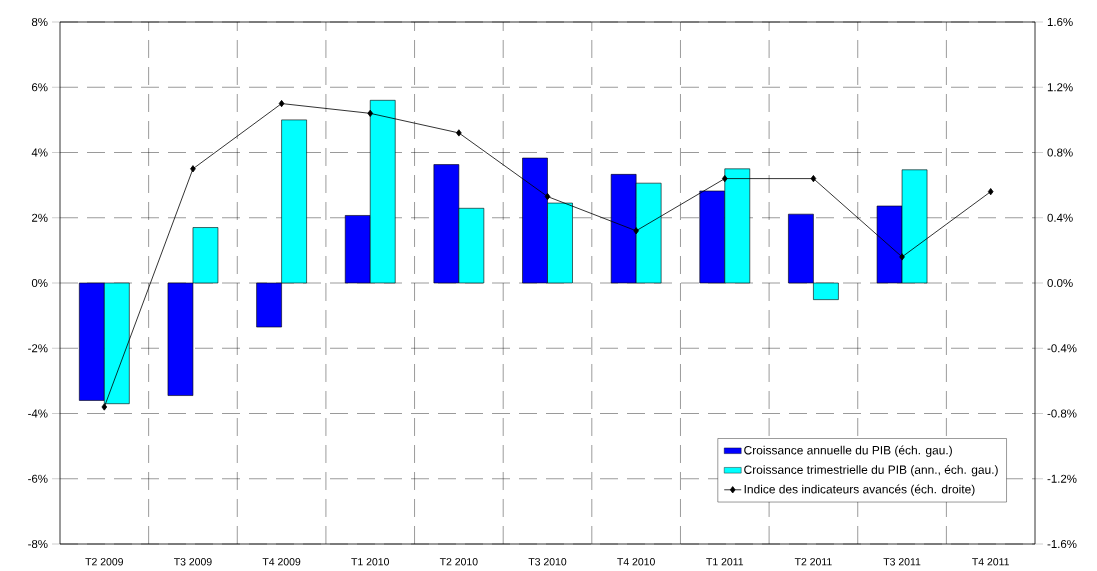 This screenshot has width=1097, height=571. What do you see at coordinates (1062, 478) in the screenshot?
I see `y2-tick-label: -1.2%` at bounding box center [1062, 478].